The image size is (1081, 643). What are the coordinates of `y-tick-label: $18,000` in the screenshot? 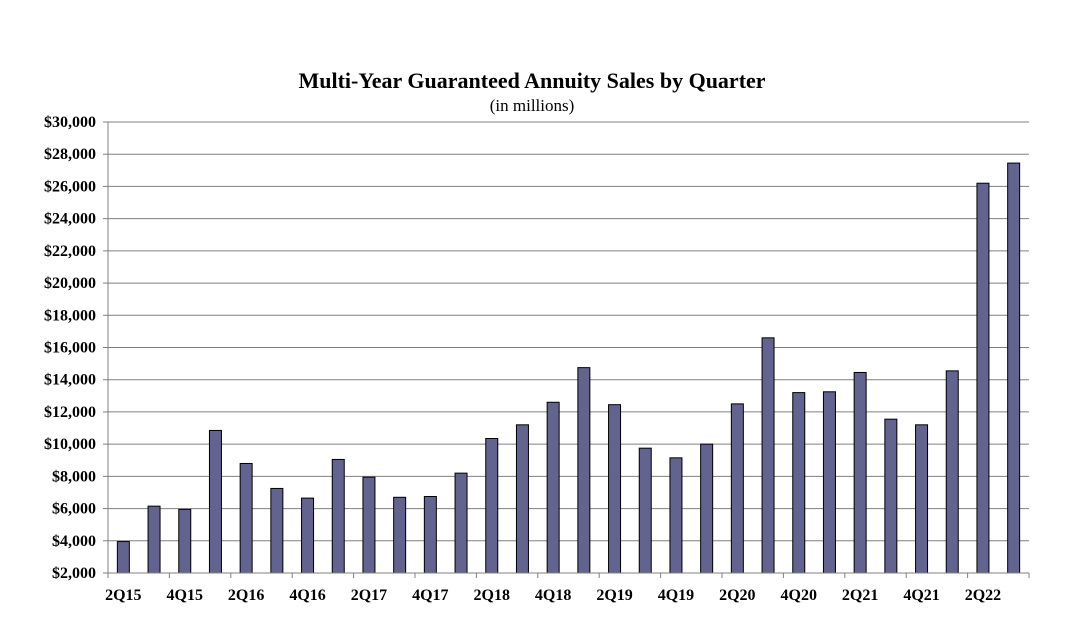 It's located at (70, 315).